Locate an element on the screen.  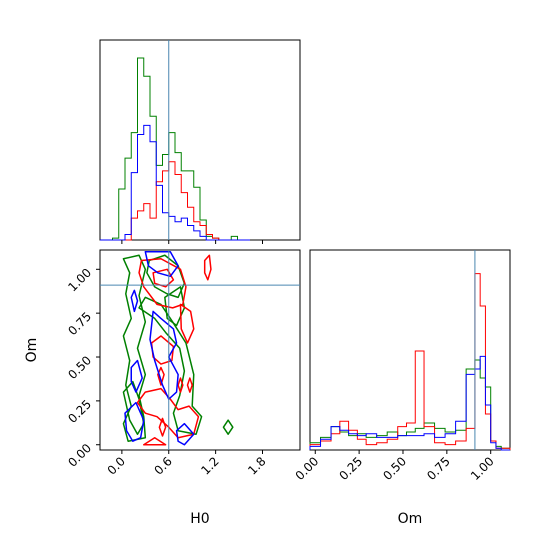
y-tick-label-om-2: 0.50 is located at coordinates (79, 367).